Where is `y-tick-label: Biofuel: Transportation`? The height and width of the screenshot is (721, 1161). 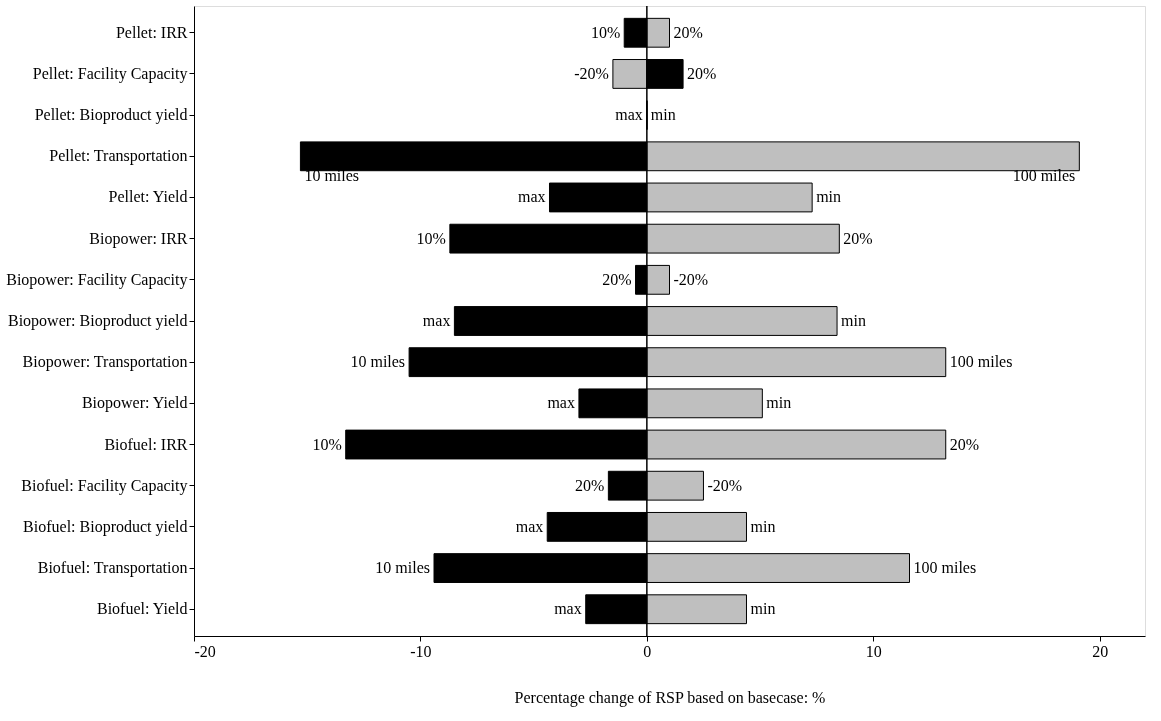 y-tick-label: Biofuel: Transportation is located at coordinates (112, 568).